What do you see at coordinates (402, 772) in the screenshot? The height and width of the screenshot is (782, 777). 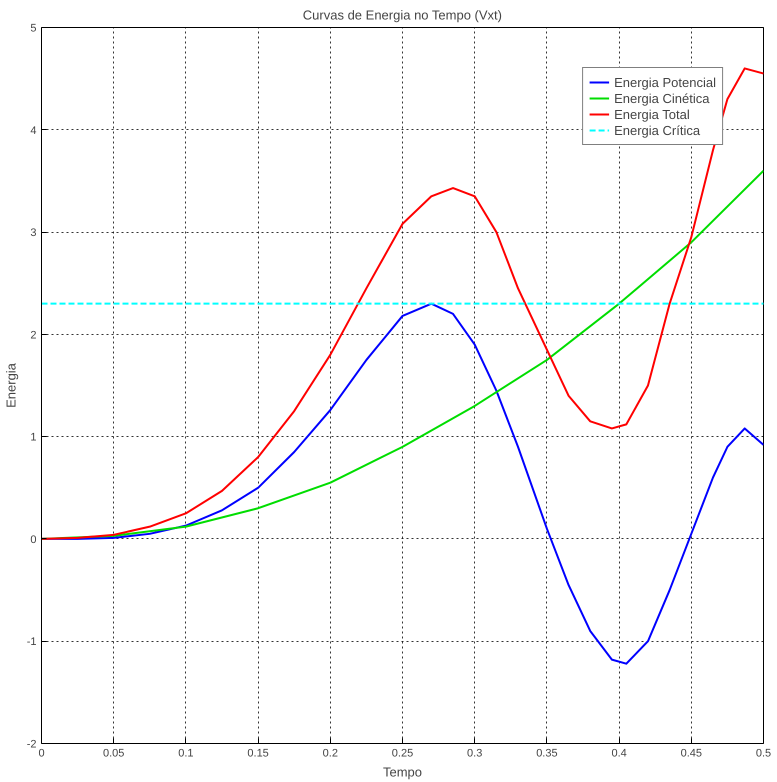 I see `x-axis-title: Tempo` at bounding box center [402, 772].